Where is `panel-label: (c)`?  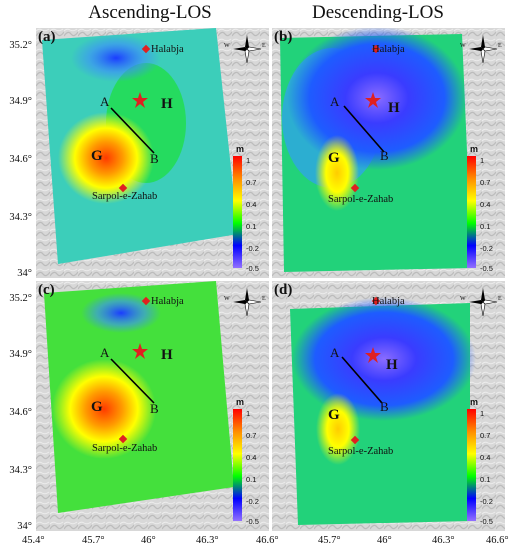
panel-label: (c) is located at coordinates (46, 290).